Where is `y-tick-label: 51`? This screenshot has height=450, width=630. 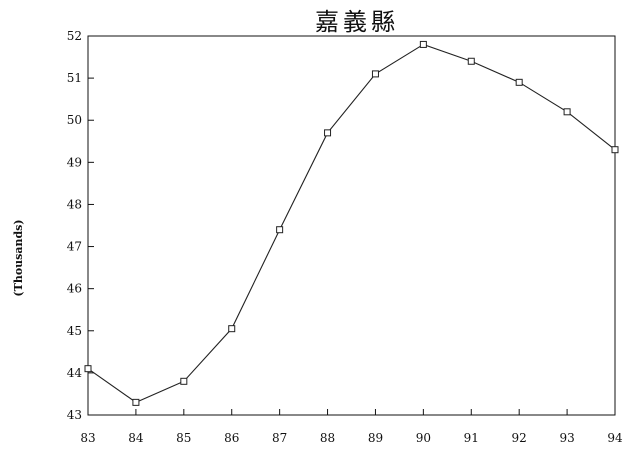
y-tick-label: 51 is located at coordinates (74, 78).